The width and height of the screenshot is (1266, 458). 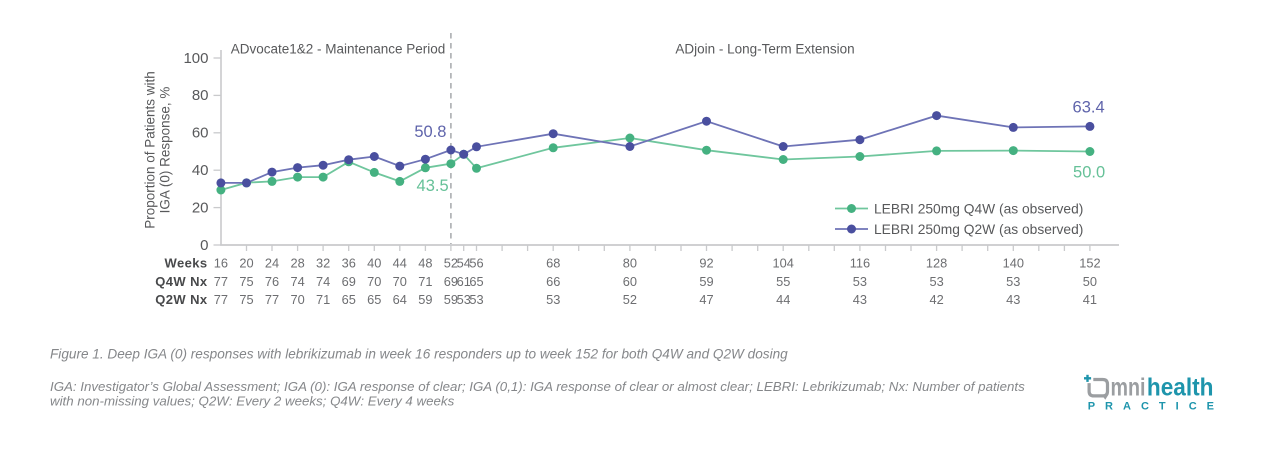 I want to click on svg-text: 0, so click(x=204, y=245).